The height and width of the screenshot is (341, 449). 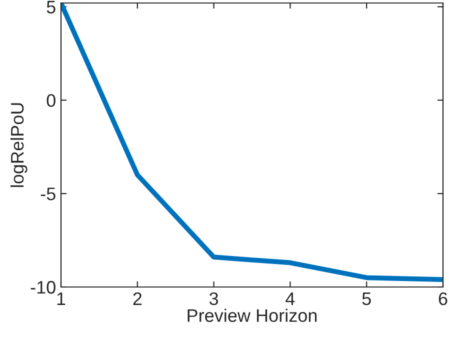 I want to click on x-axis-title: Preview Horizon, so click(x=252, y=315).